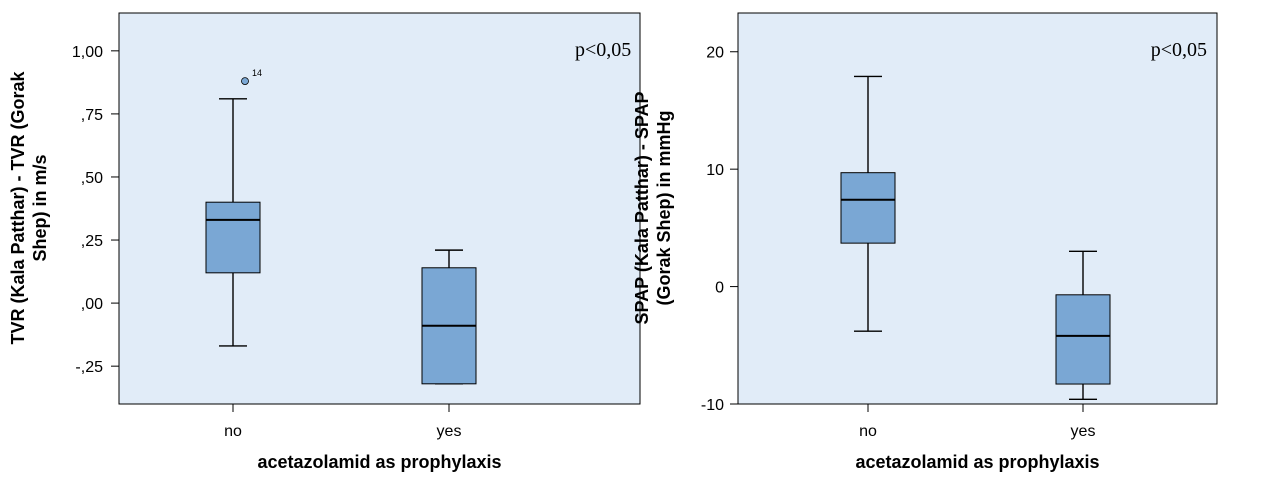 Image resolution: width=1281 pixels, height=479 pixels. I want to click on y-axis-label-line-1: TVR (Kala Patthar) - TVR (Gorak, so click(18, 207).